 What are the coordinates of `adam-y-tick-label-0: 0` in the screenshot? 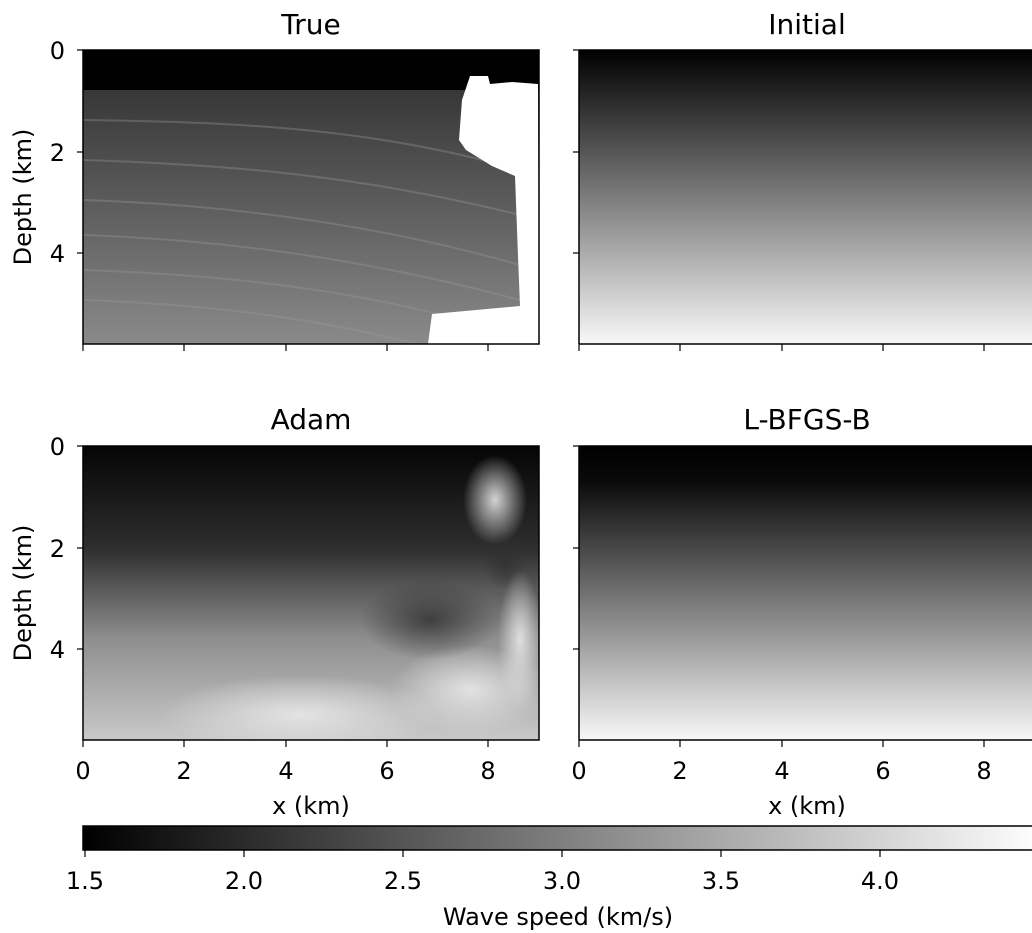 It's located at (57, 447).